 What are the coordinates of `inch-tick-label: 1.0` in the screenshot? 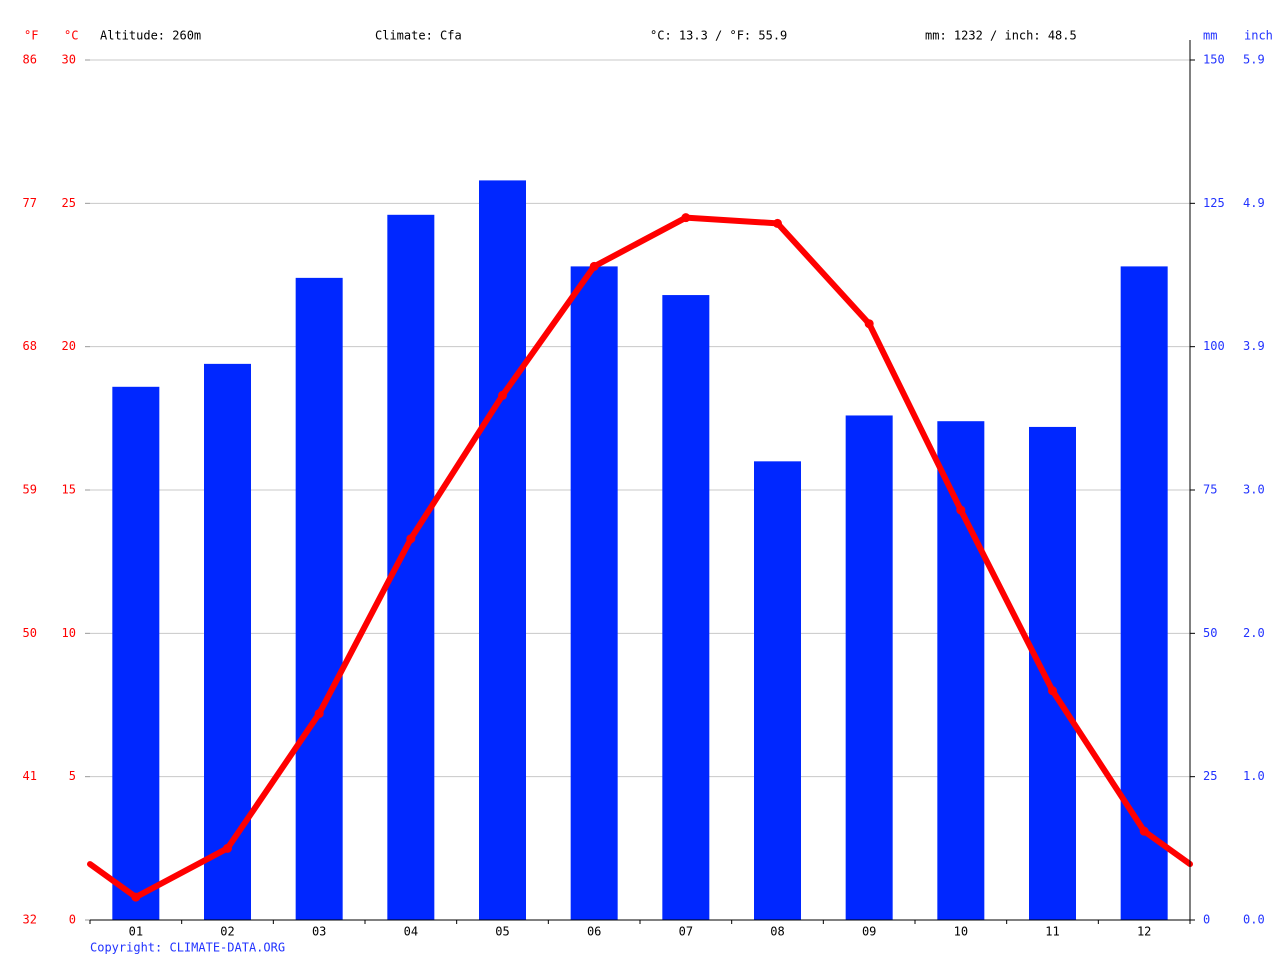 It's located at (1254, 776).